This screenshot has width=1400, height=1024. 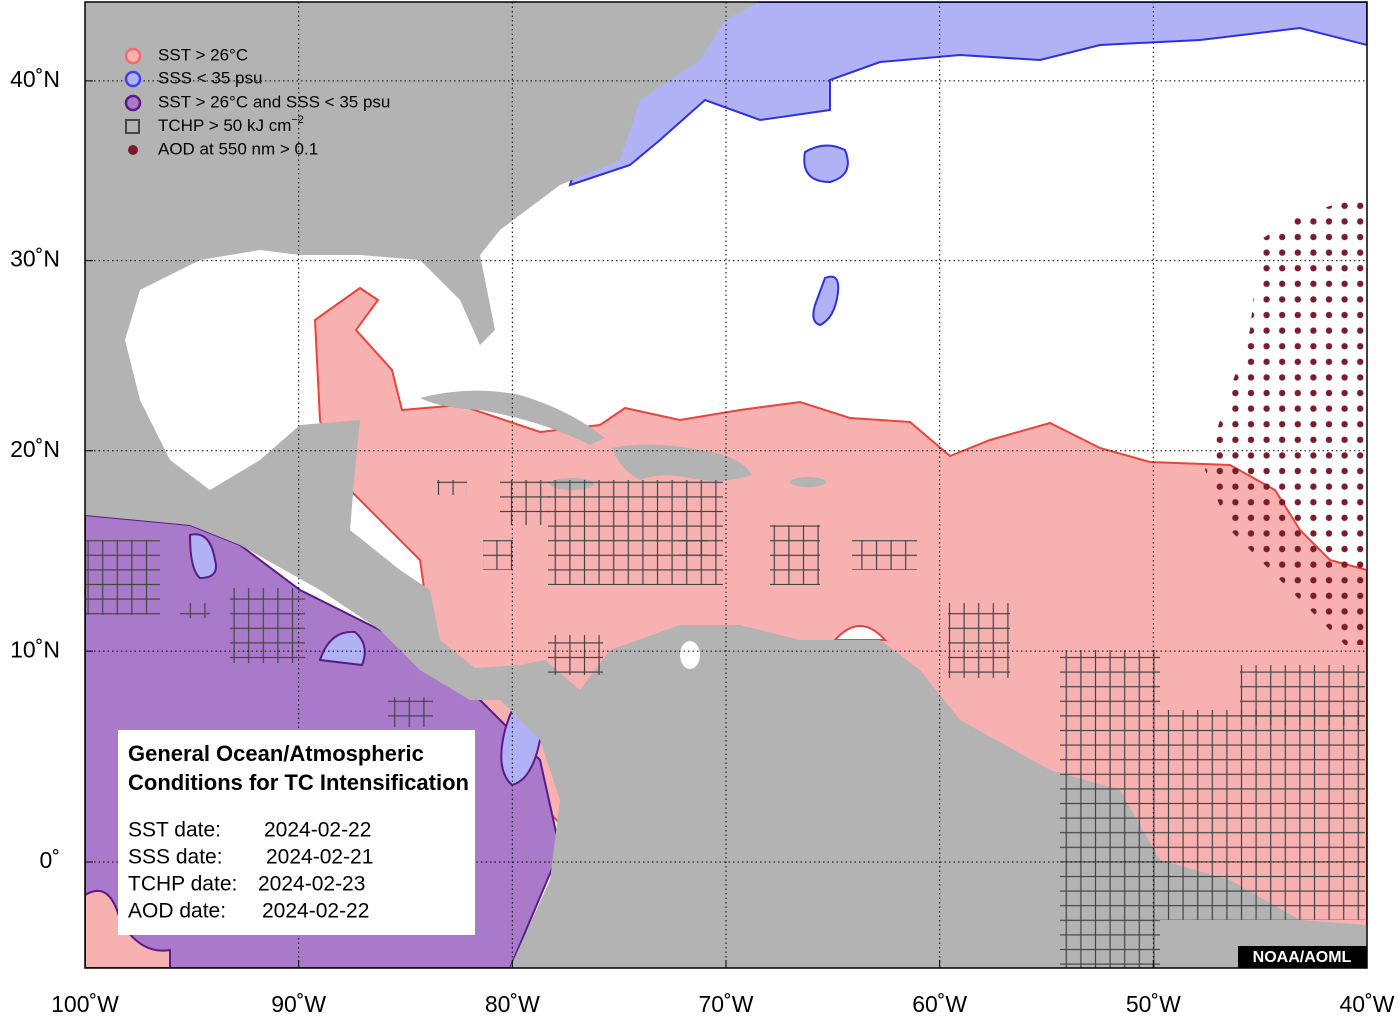 What do you see at coordinates (311, 884) in the screenshot?
I see `date-value: 2024-02-23` at bounding box center [311, 884].